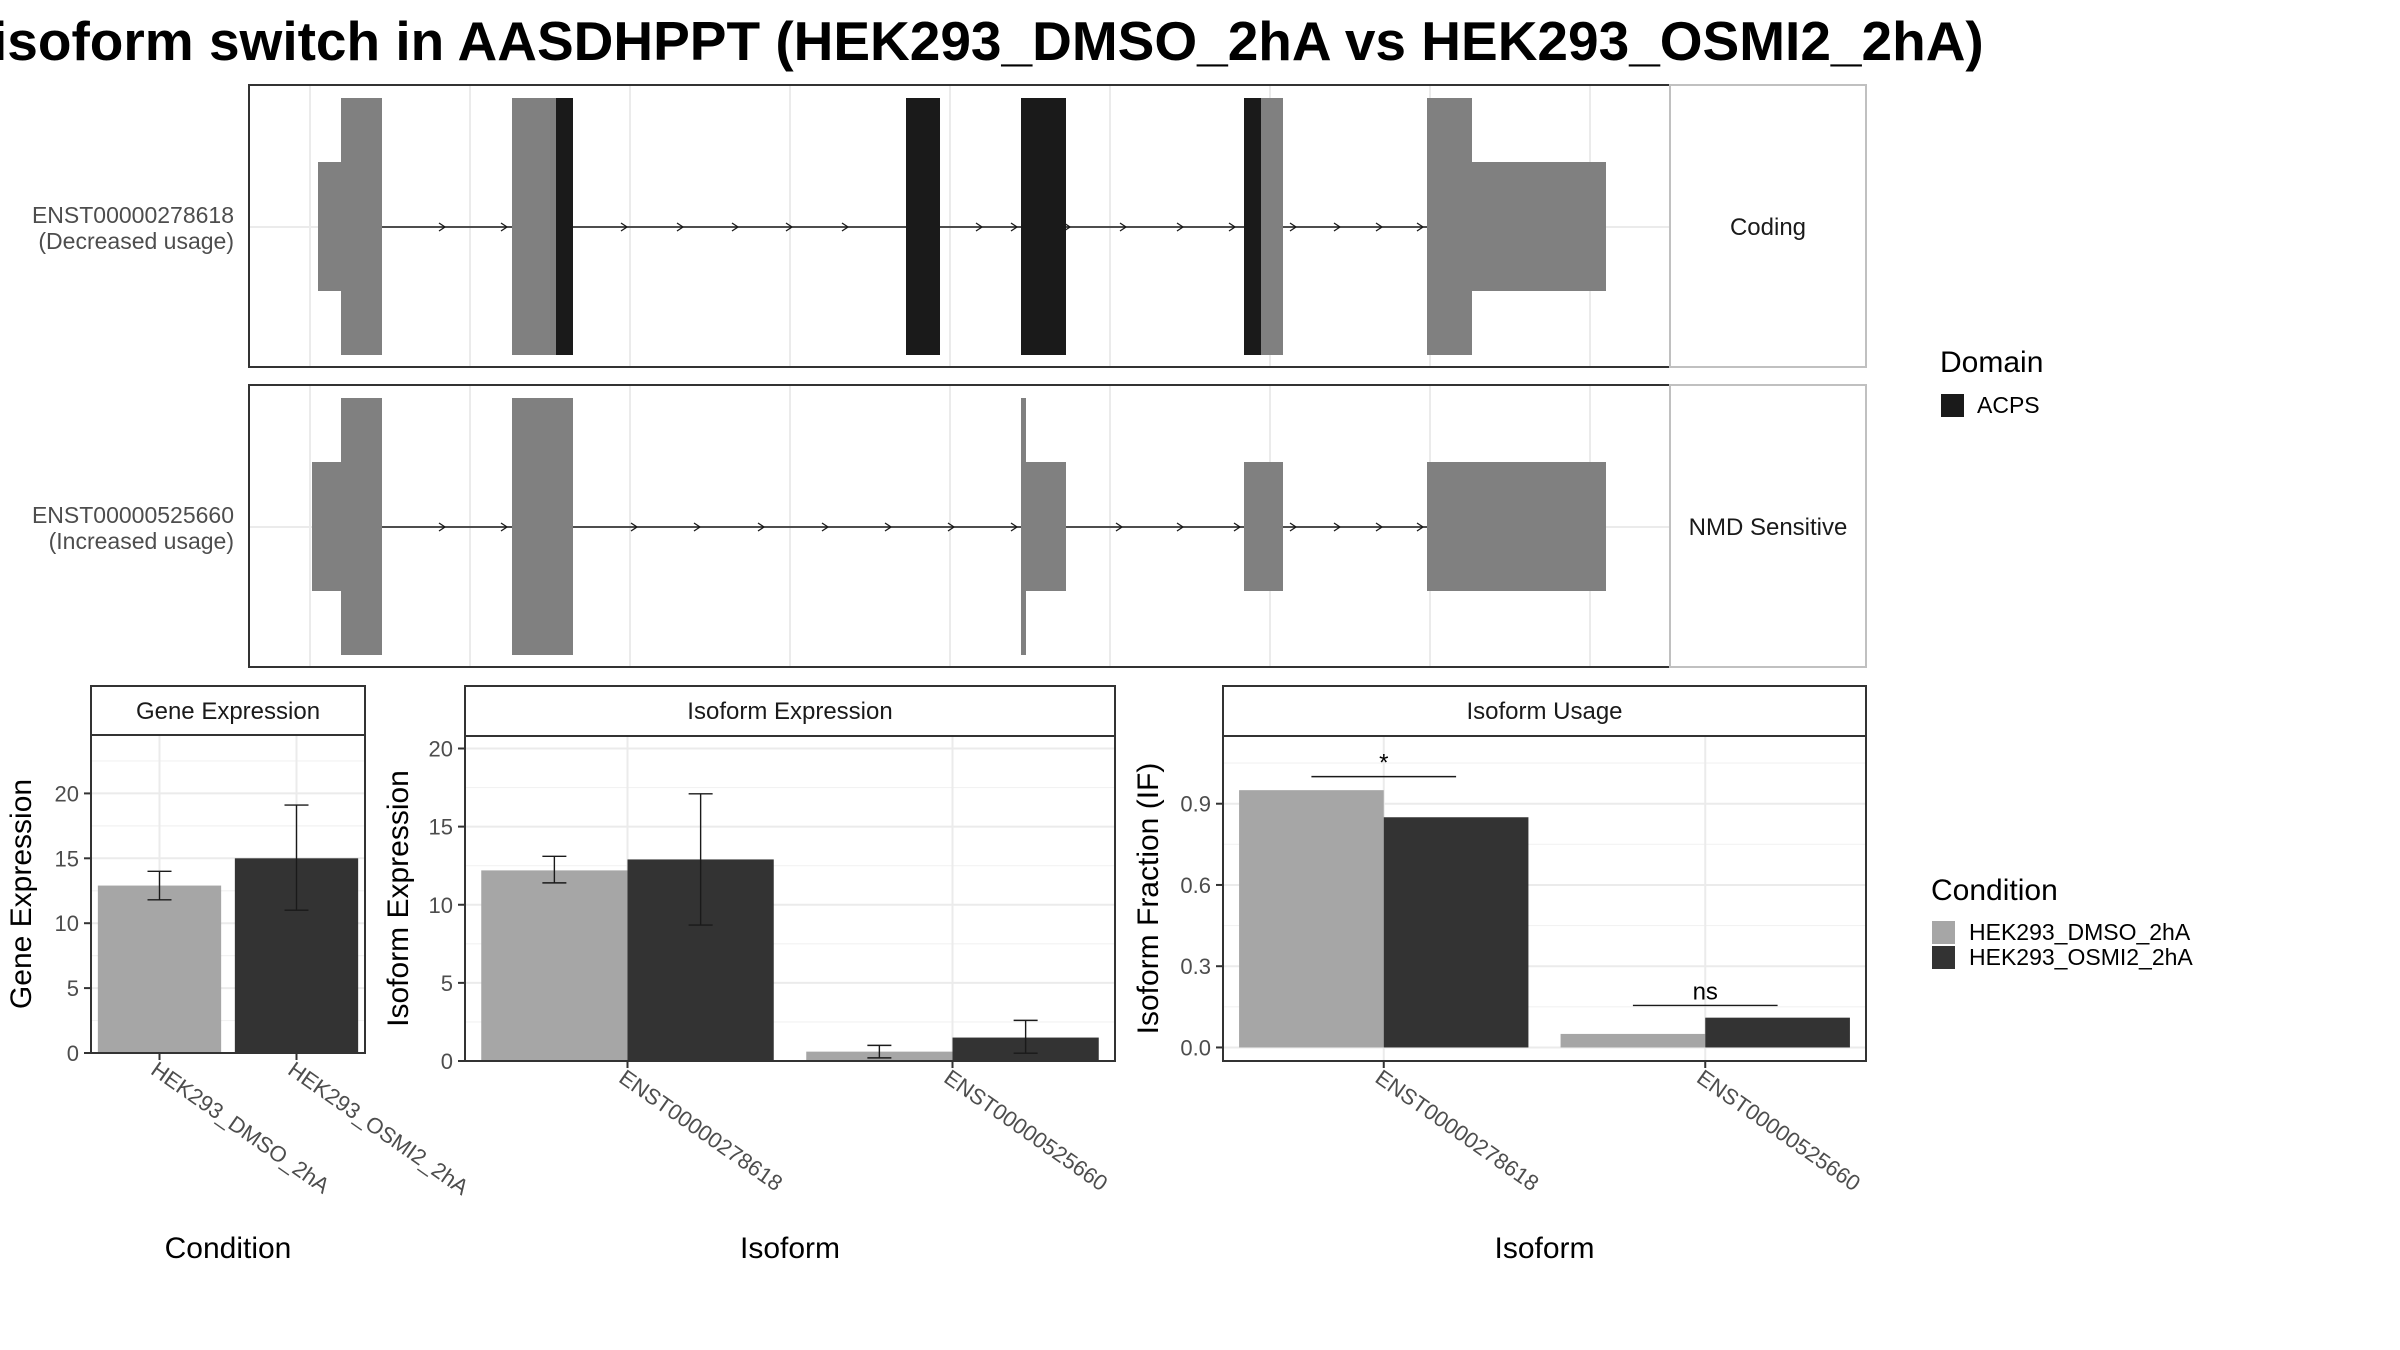 Image resolution: width=2400 pixels, height=1350 pixels. What do you see at coordinates (1383, 763) in the screenshot?
I see `significance-label: *` at bounding box center [1383, 763].